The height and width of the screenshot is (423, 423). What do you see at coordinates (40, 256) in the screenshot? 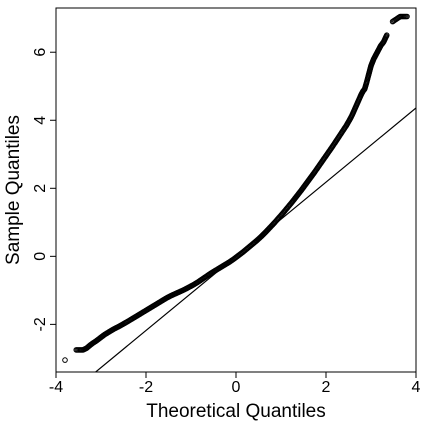
I see `y-tick-label: 0` at bounding box center [40, 256].